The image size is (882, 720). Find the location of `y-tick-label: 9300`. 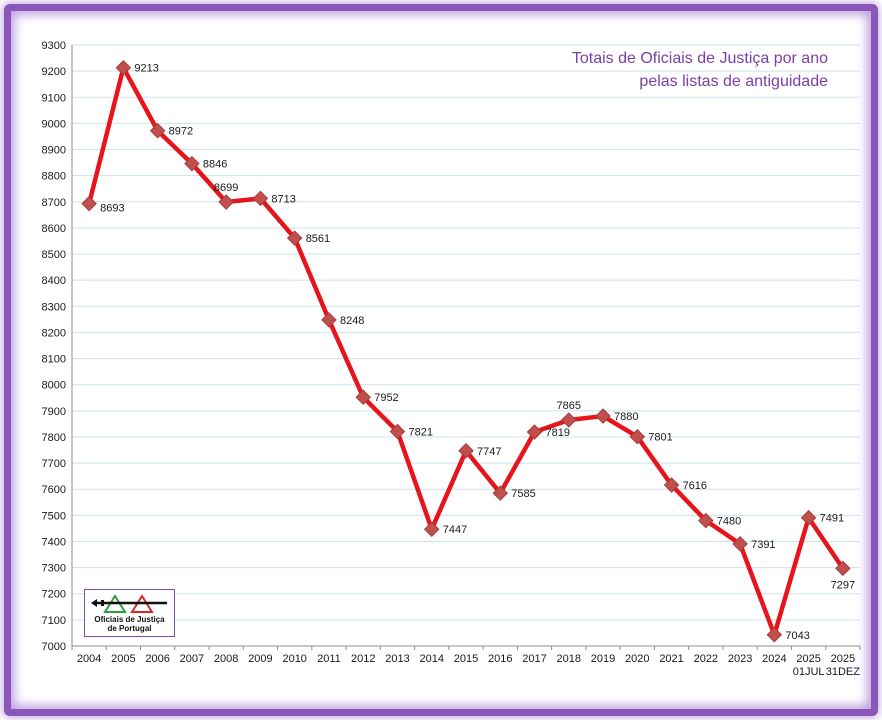

y-tick-label: 9300 is located at coordinates (54, 46).